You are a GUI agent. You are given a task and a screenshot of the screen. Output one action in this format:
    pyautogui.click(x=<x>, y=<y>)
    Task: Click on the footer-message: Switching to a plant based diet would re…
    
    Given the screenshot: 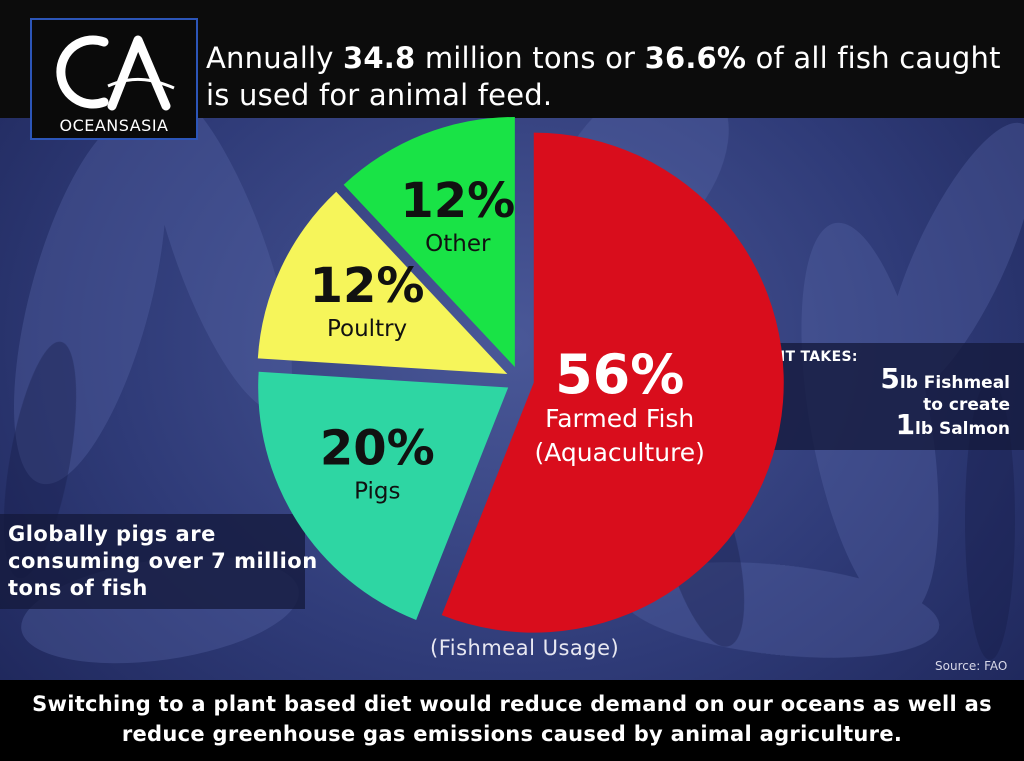 What is the action you would take?
    pyautogui.click(x=512, y=719)
    